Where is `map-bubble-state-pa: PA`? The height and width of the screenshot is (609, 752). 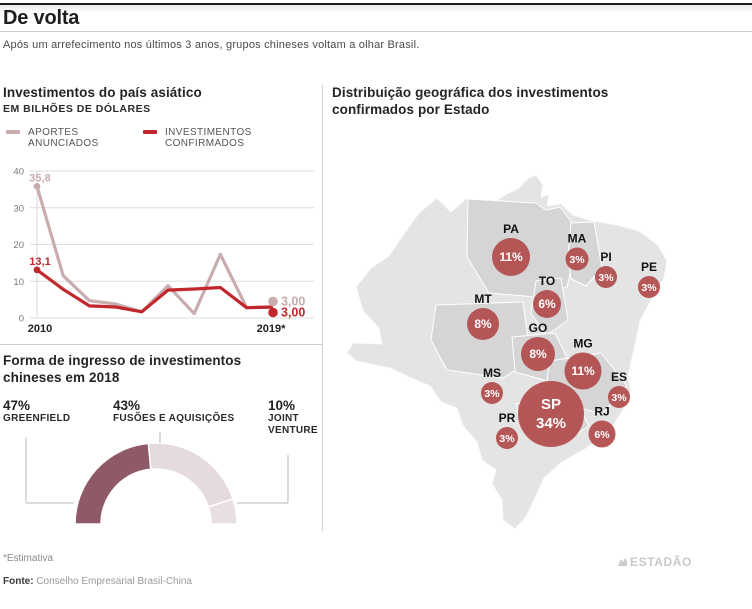
map-bubble-state-pa: PA is located at coordinates (511, 229).